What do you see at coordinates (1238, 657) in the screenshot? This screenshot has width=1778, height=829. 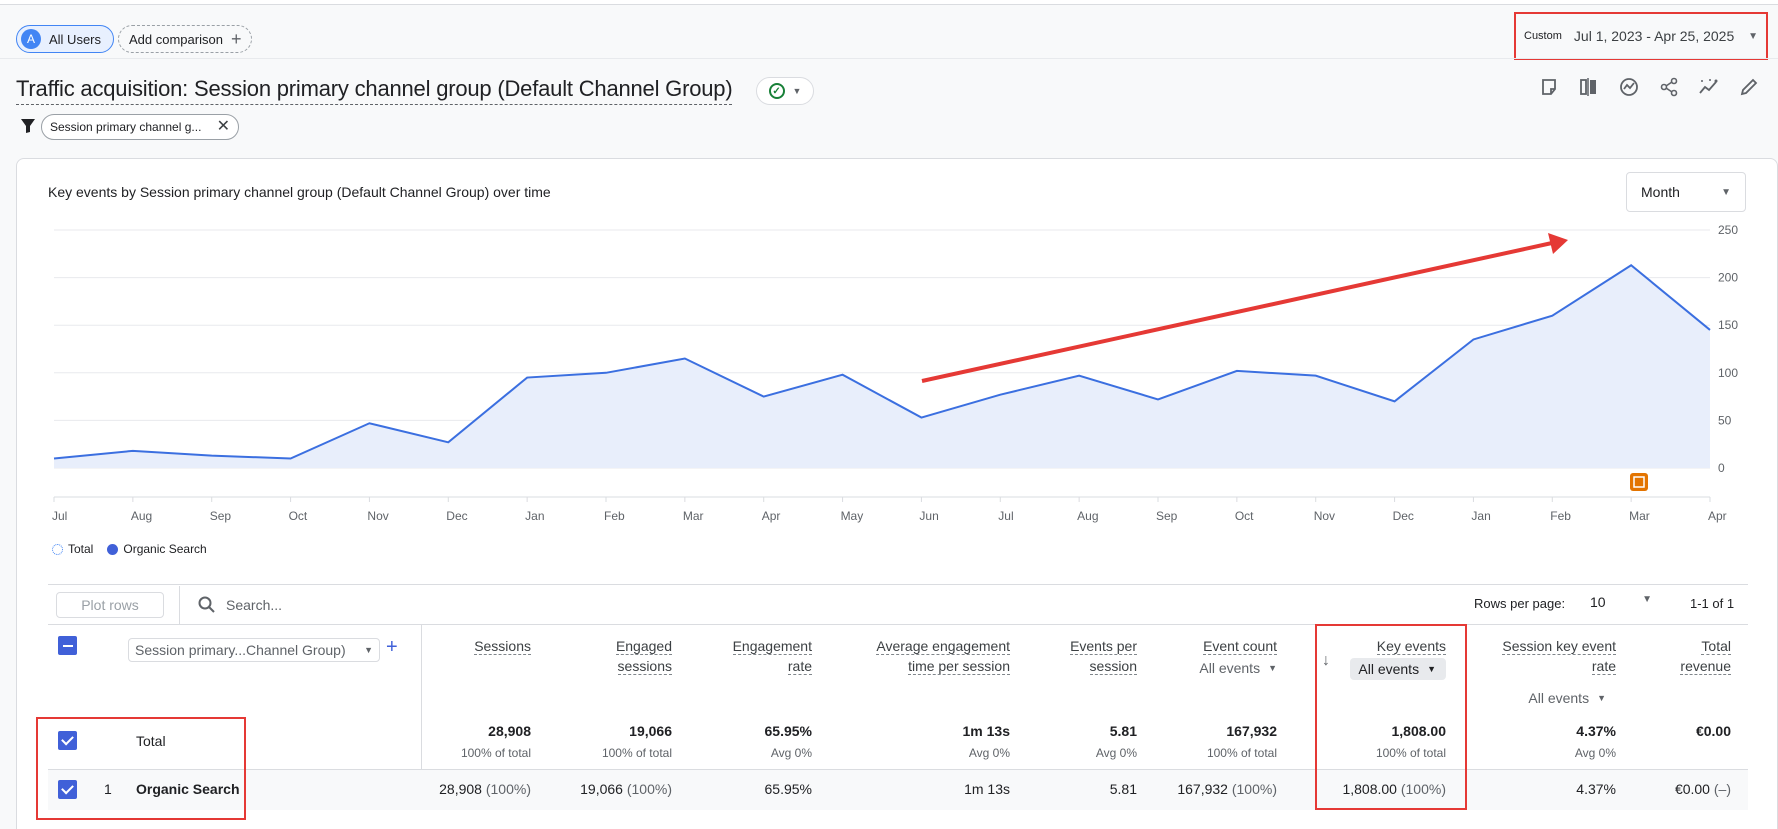 I see `column-header: Event count All events ▼` at bounding box center [1238, 657].